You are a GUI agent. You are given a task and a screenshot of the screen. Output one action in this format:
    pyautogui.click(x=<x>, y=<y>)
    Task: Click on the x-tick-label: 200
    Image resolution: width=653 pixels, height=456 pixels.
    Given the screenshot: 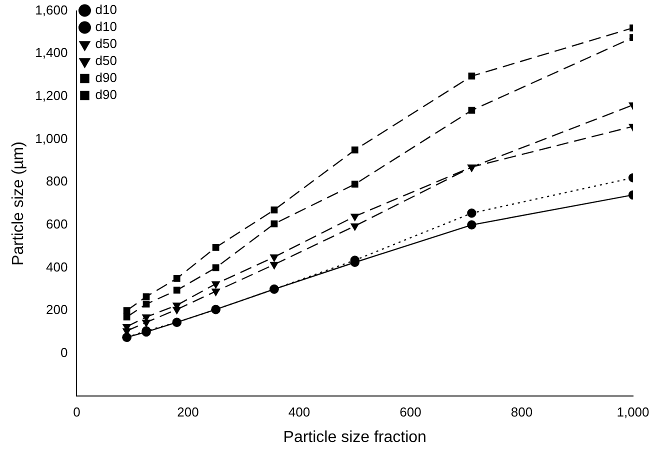 What is the action you would take?
    pyautogui.click(x=188, y=412)
    